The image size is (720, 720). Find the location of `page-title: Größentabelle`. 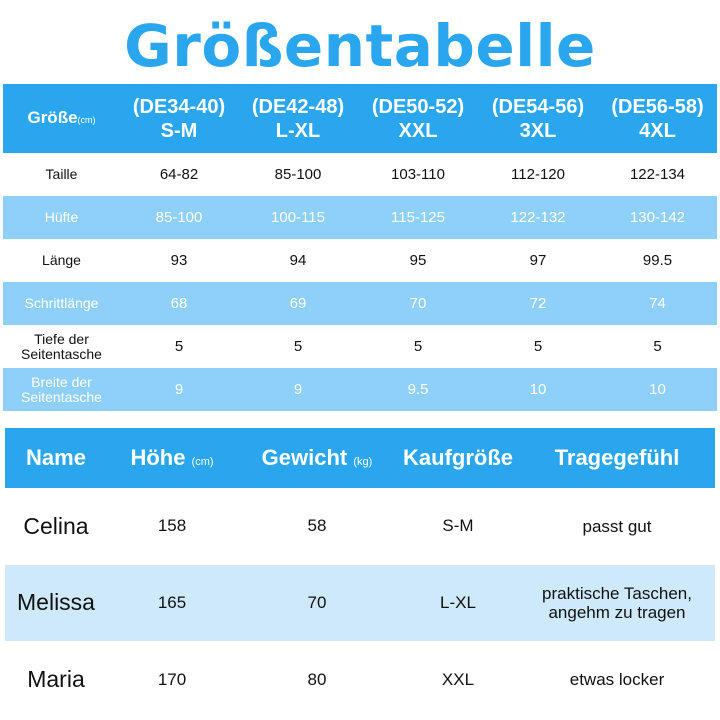

page-title: Größentabelle is located at coordinates (360, 46).